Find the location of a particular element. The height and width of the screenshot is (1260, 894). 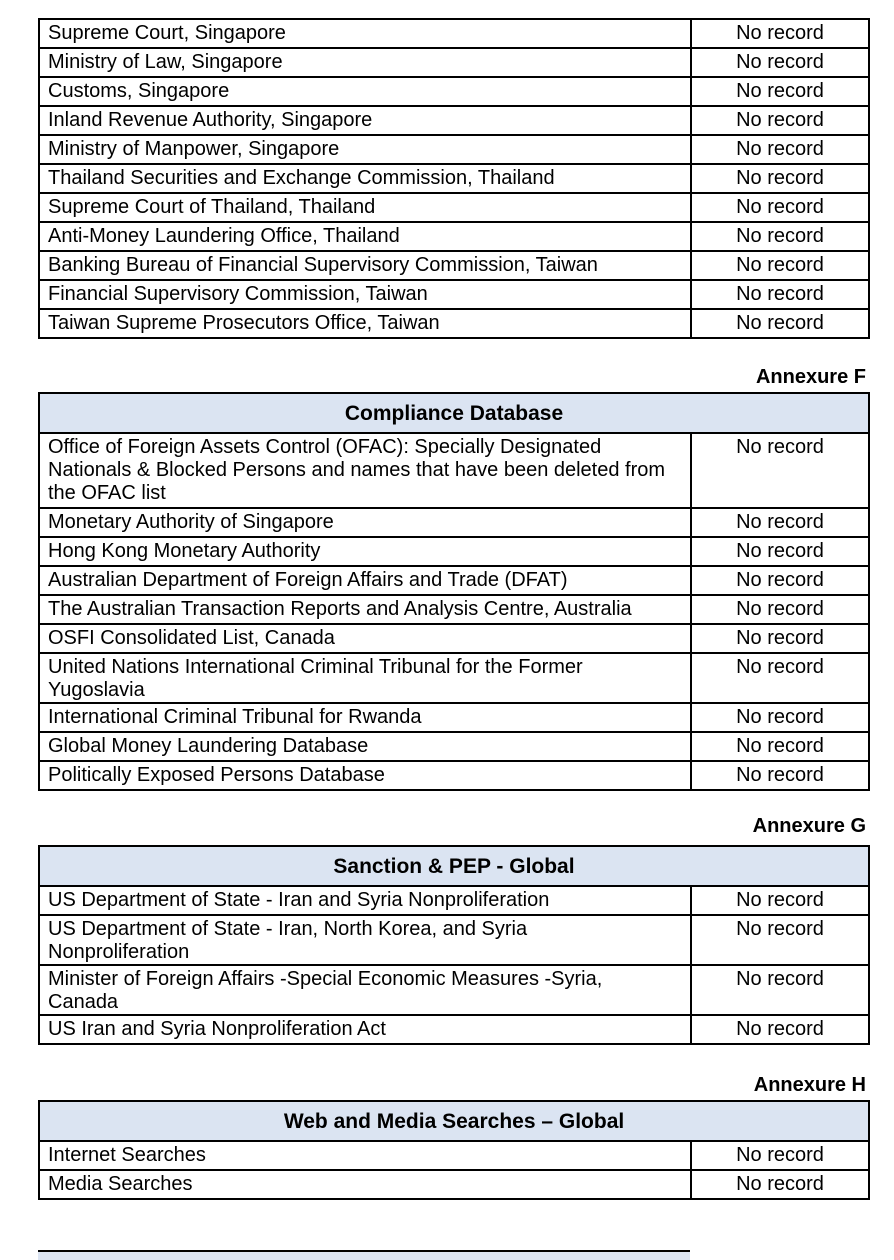

source-cell: Financial Supervisory Commission, Taiwan is located at coordinates (365, 294).